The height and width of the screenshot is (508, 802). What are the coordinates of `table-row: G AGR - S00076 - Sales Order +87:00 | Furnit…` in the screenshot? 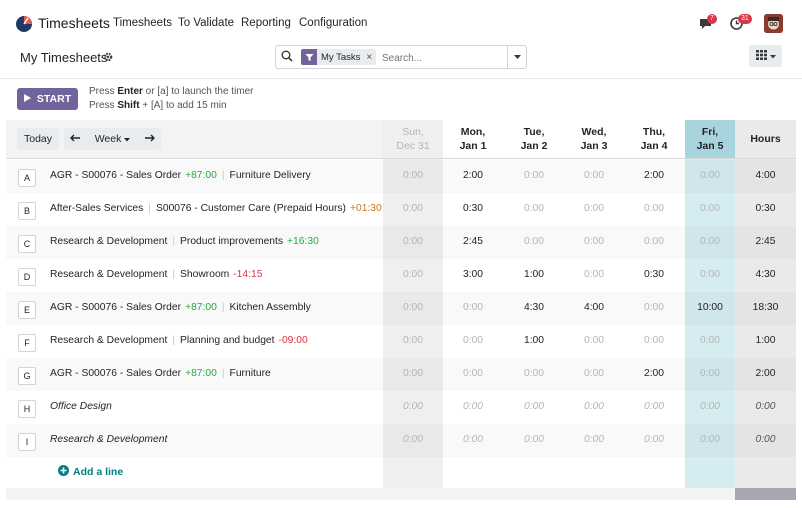 It's located at (401, 374).